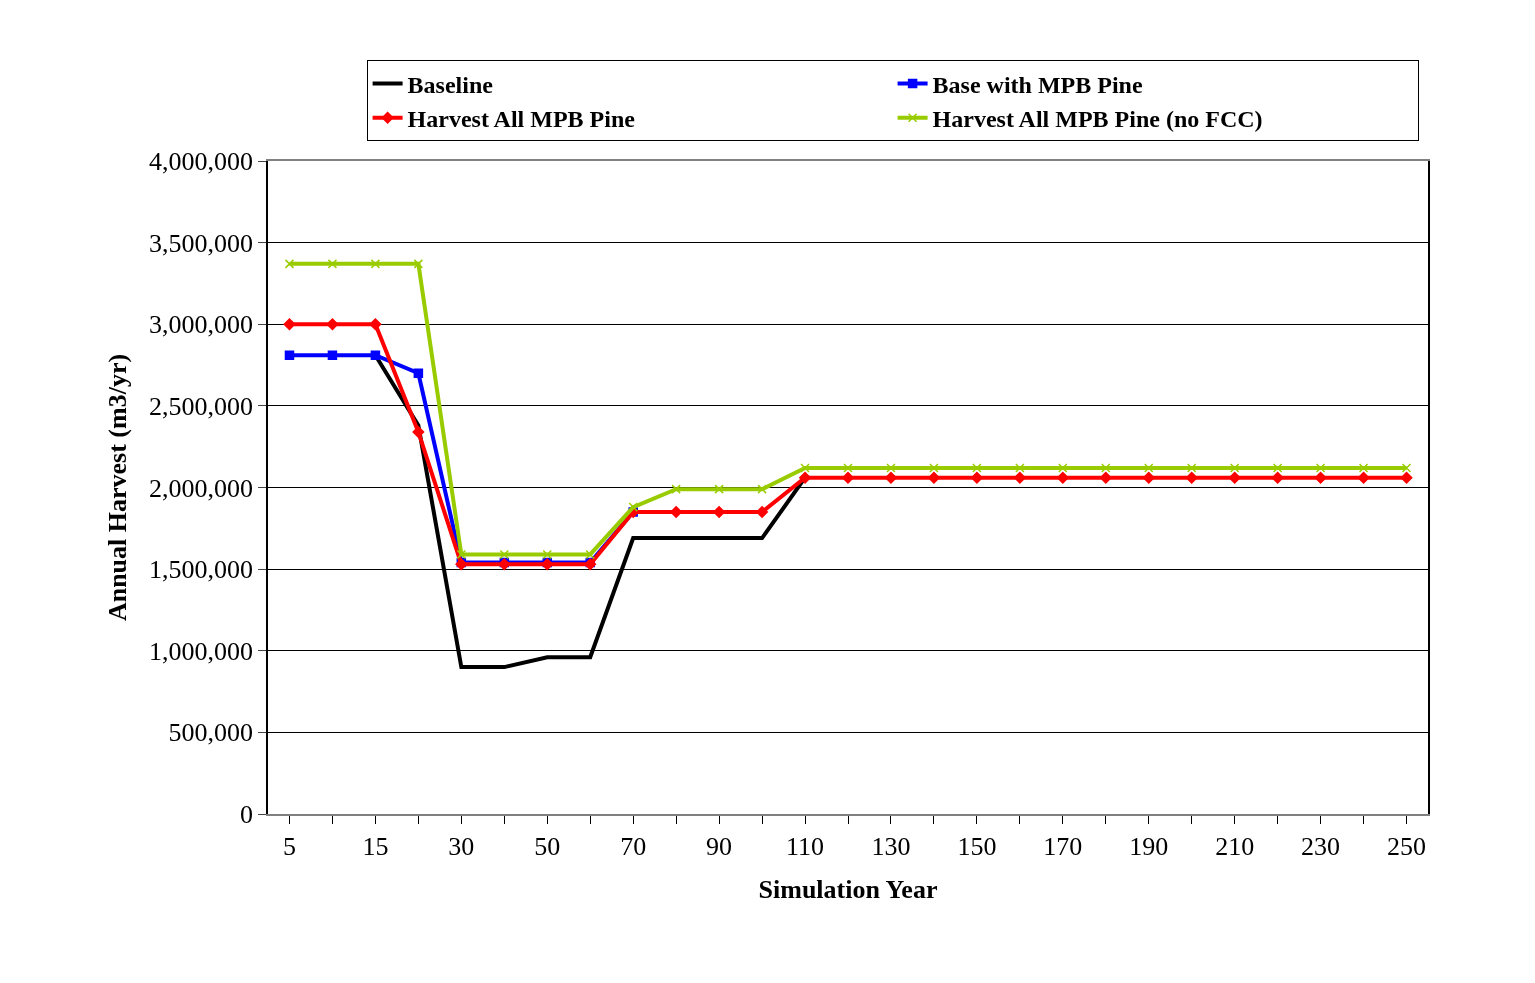 The height and width of the screenshot is (983, 1535). What do you see at coordinates (289, 846) in the screenshot?
I see `x-tick-label: 5` at bounding box center [289, 846].